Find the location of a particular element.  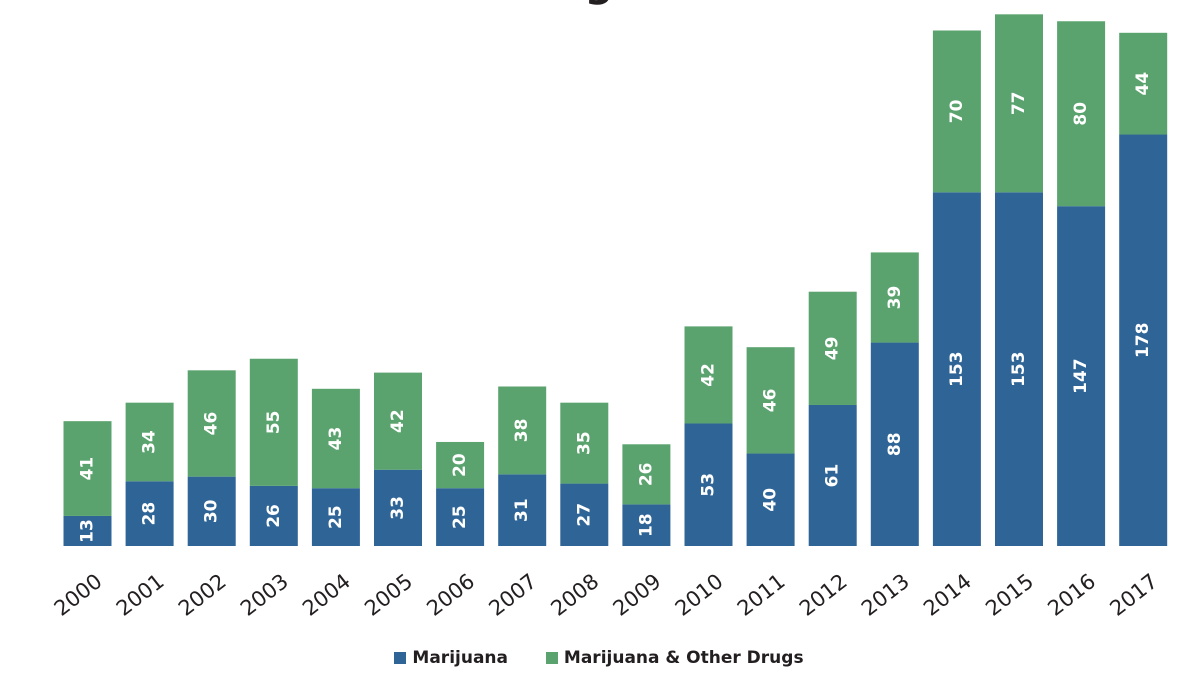

data-label-marijuana-other-drugs-2001: 34 is located at coordinates (150, 442).